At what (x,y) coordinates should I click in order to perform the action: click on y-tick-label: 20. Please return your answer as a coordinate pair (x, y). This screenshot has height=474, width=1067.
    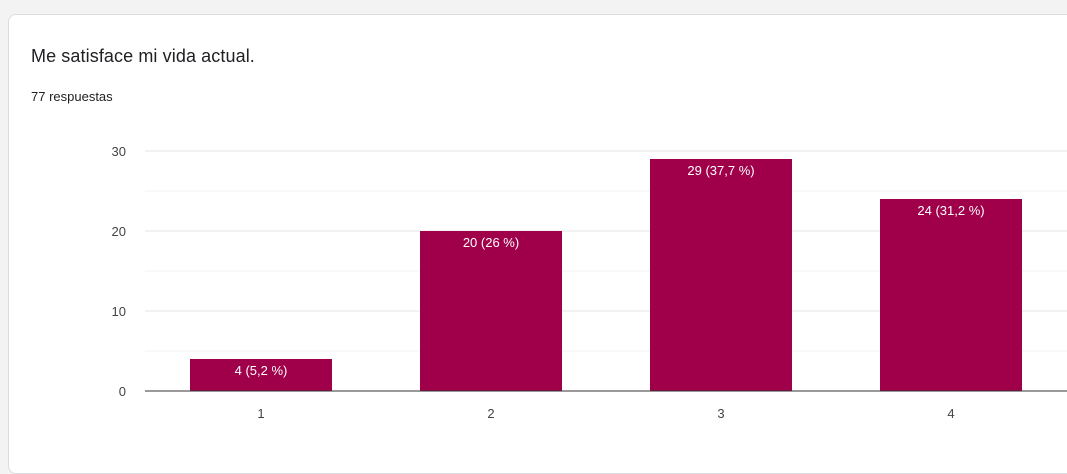
    Looking at the image, I should click on (119, 231).